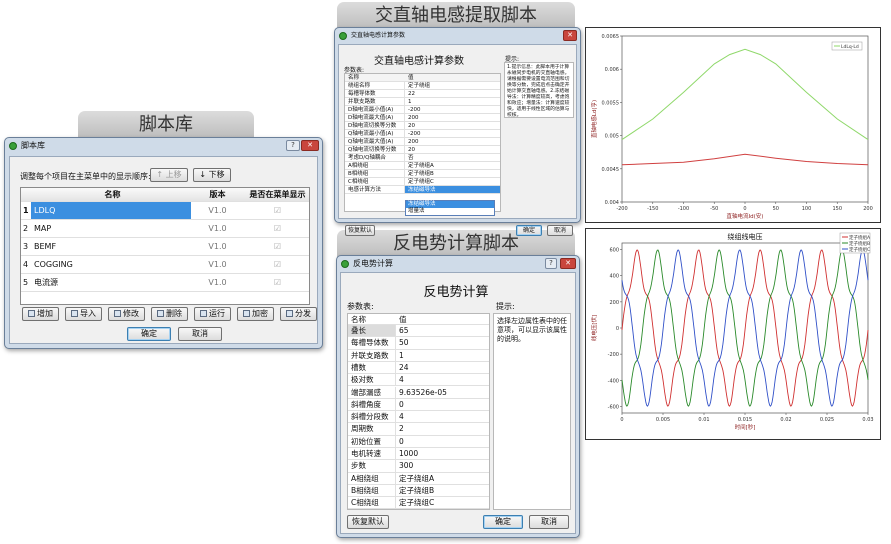 Image resolution: width=891 pixels, height=544 pixels. I want to click on param-row: 端部漏感 9.63526e-05, so click(418, 392).